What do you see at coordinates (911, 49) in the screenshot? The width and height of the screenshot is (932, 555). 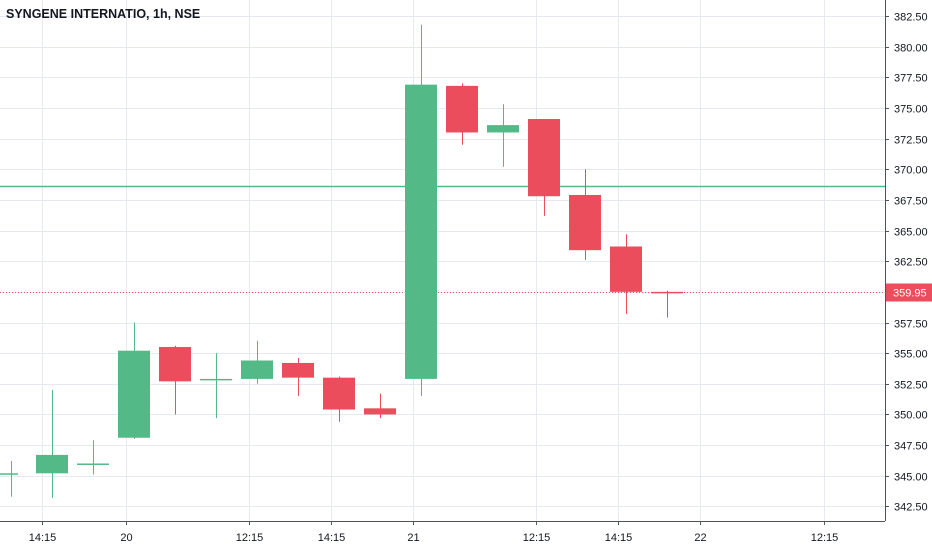 I see `y-tick-label: 380.00` at bounding box center [911, 49].